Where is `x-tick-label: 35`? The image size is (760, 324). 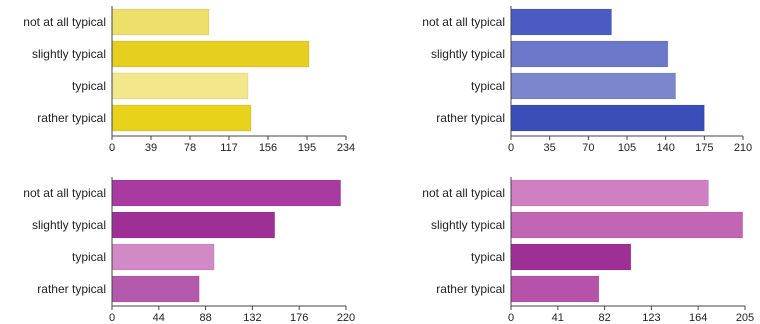 x-tick-label: 35 is located at coordinates (550, 148).